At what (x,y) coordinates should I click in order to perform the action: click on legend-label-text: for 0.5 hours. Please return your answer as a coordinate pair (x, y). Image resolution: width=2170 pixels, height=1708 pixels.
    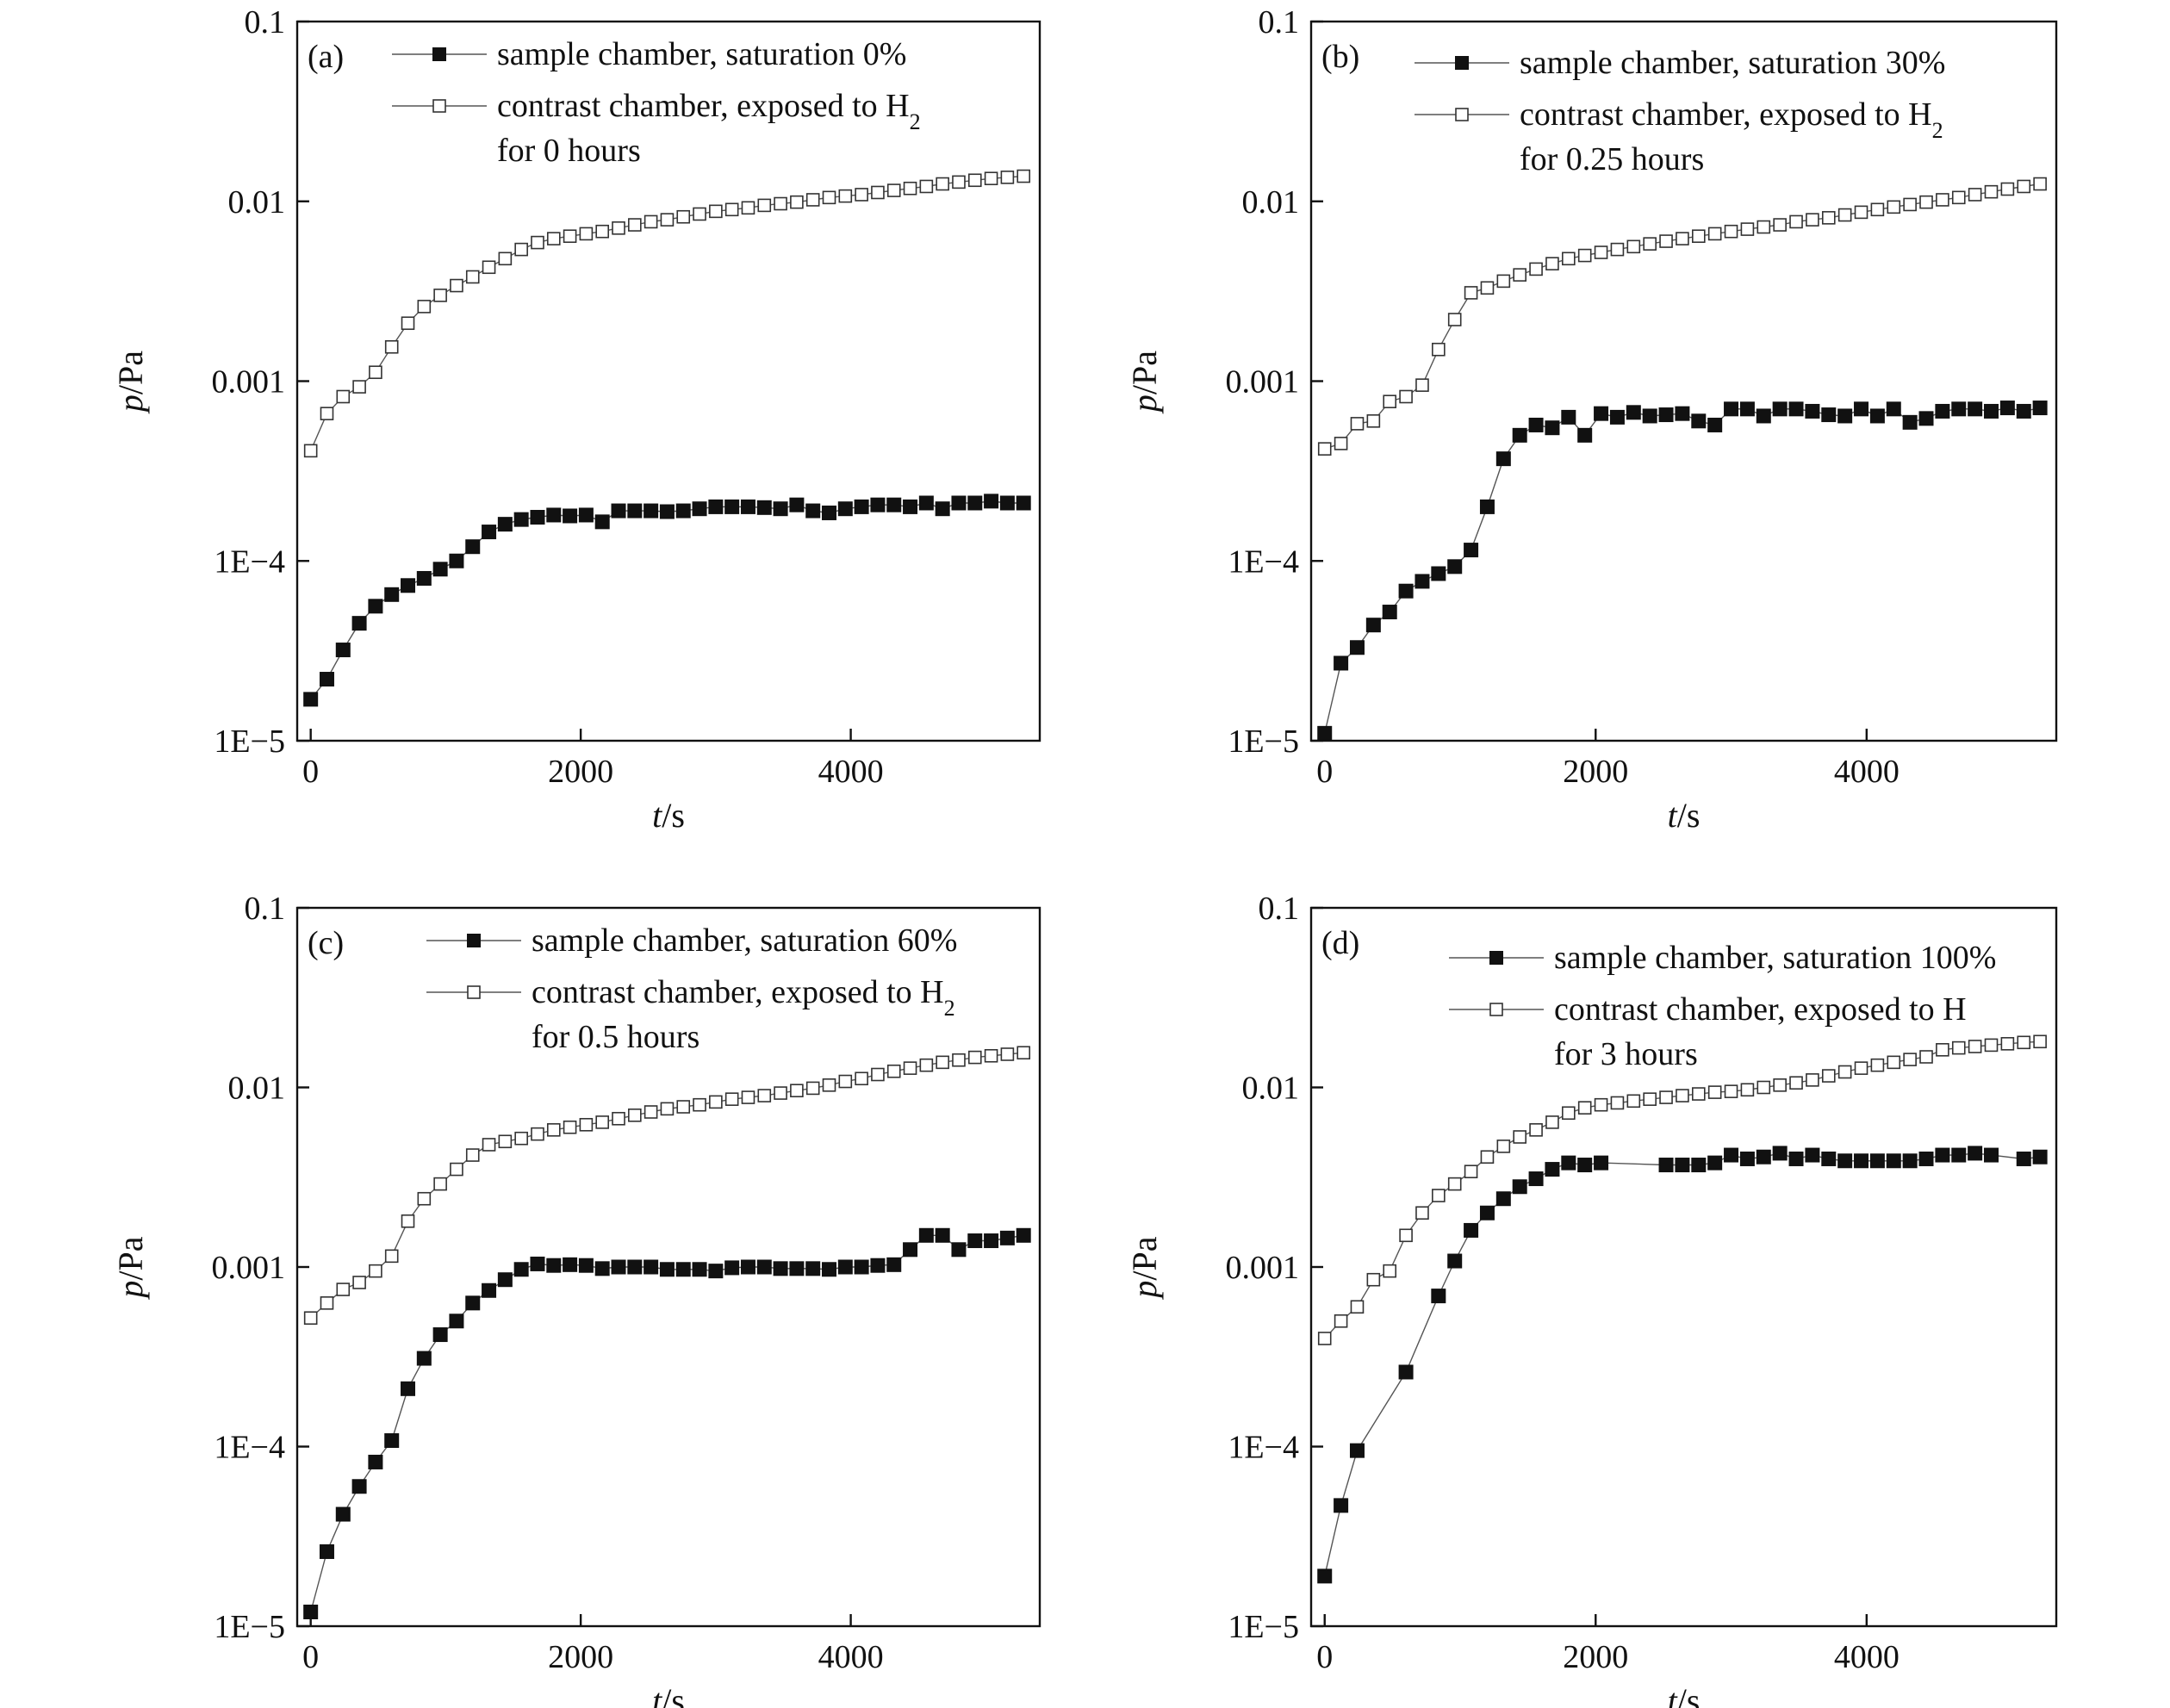
    Looking at the image, I should click on (615, 1037).